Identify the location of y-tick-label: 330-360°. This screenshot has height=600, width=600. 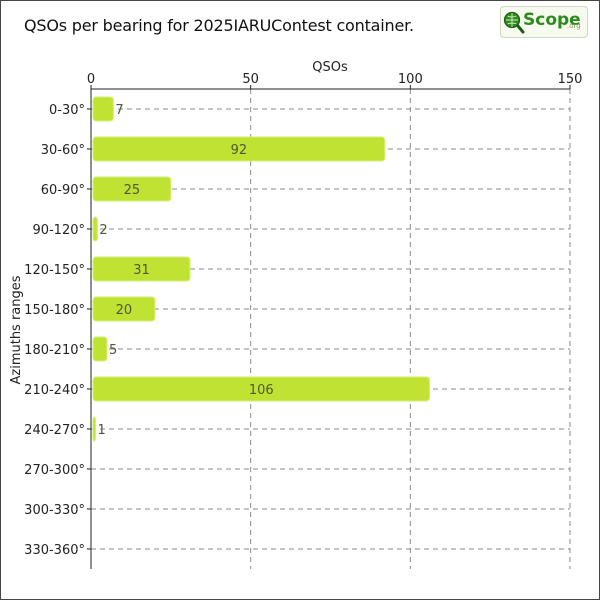
(54, 550).